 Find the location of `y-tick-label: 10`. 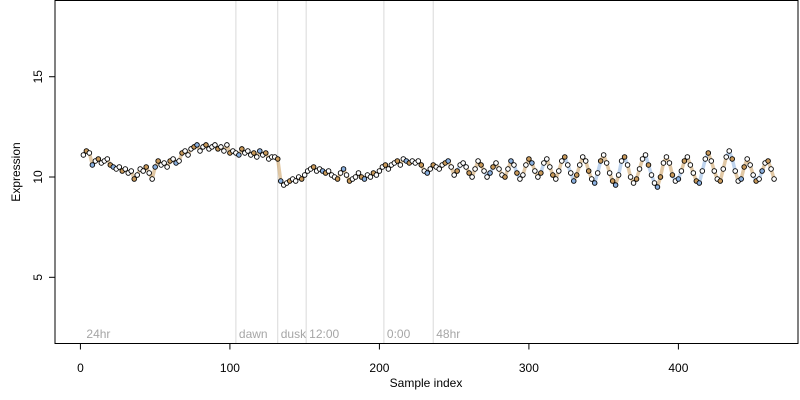

y-tick-label: 10 is located at coordinates (38, 177).